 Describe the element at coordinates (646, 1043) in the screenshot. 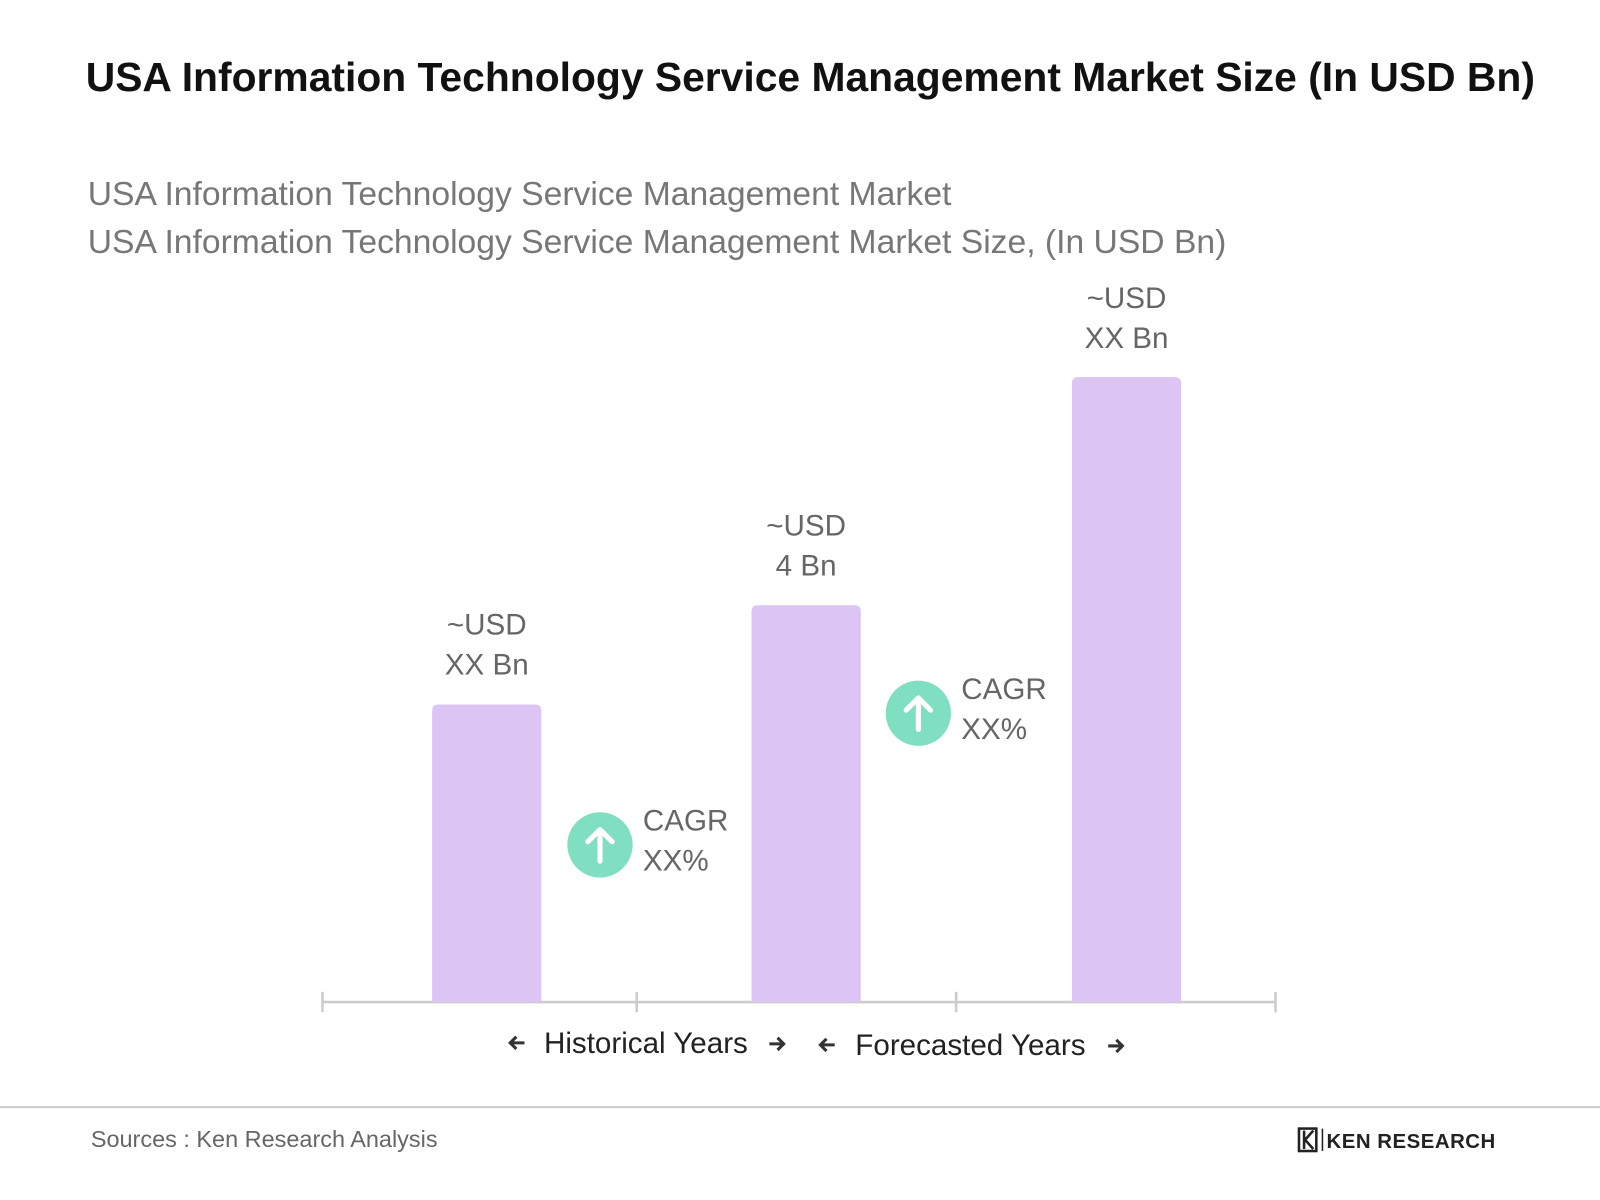

I see `x-group-label: Historical Years` at that location.